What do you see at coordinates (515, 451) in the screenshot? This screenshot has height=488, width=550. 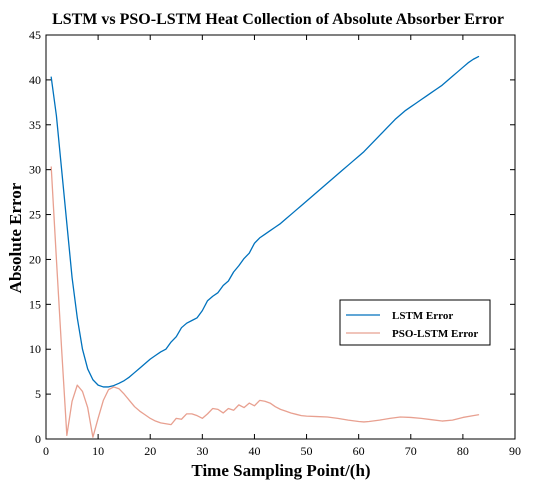 I see `x-tick-label: 90` at bounding box center [515, 451].